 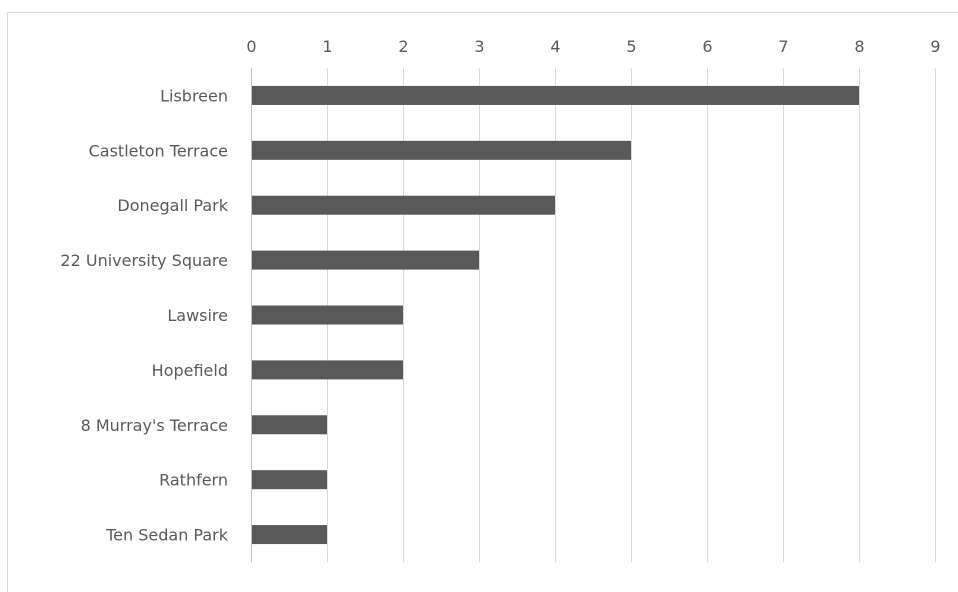 I want to click on x-tick-label-4: 4, so click(x=555, y=46).